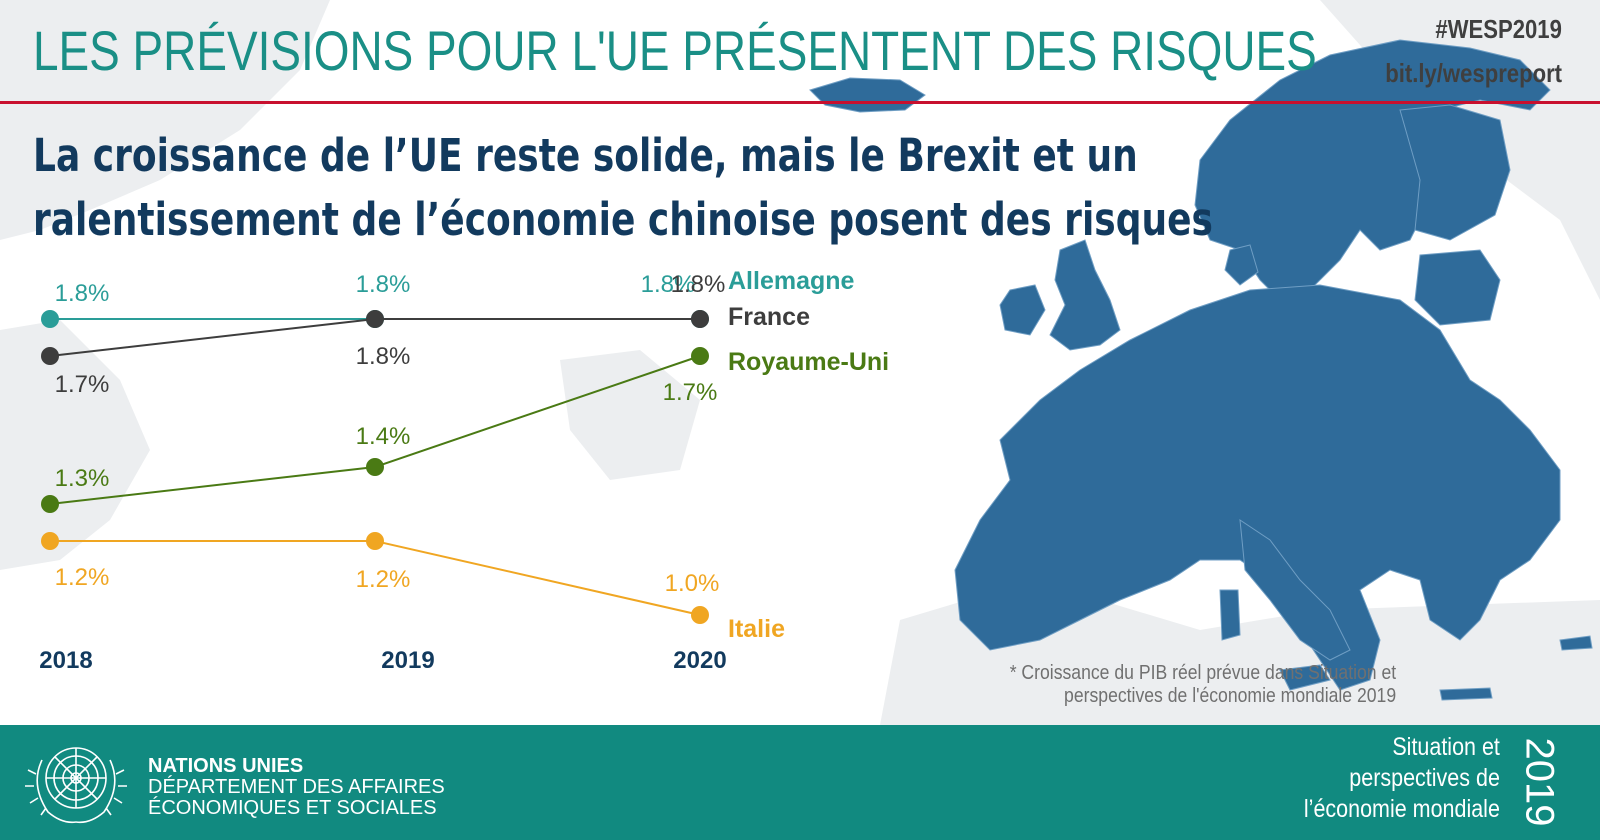 This screenshot has width=1600, height=840. Describe the element at coordinates (1229, 696) in the screenshot. I see `footnote-line-2: perspectives de l'économie mondiale 2019` at that location.